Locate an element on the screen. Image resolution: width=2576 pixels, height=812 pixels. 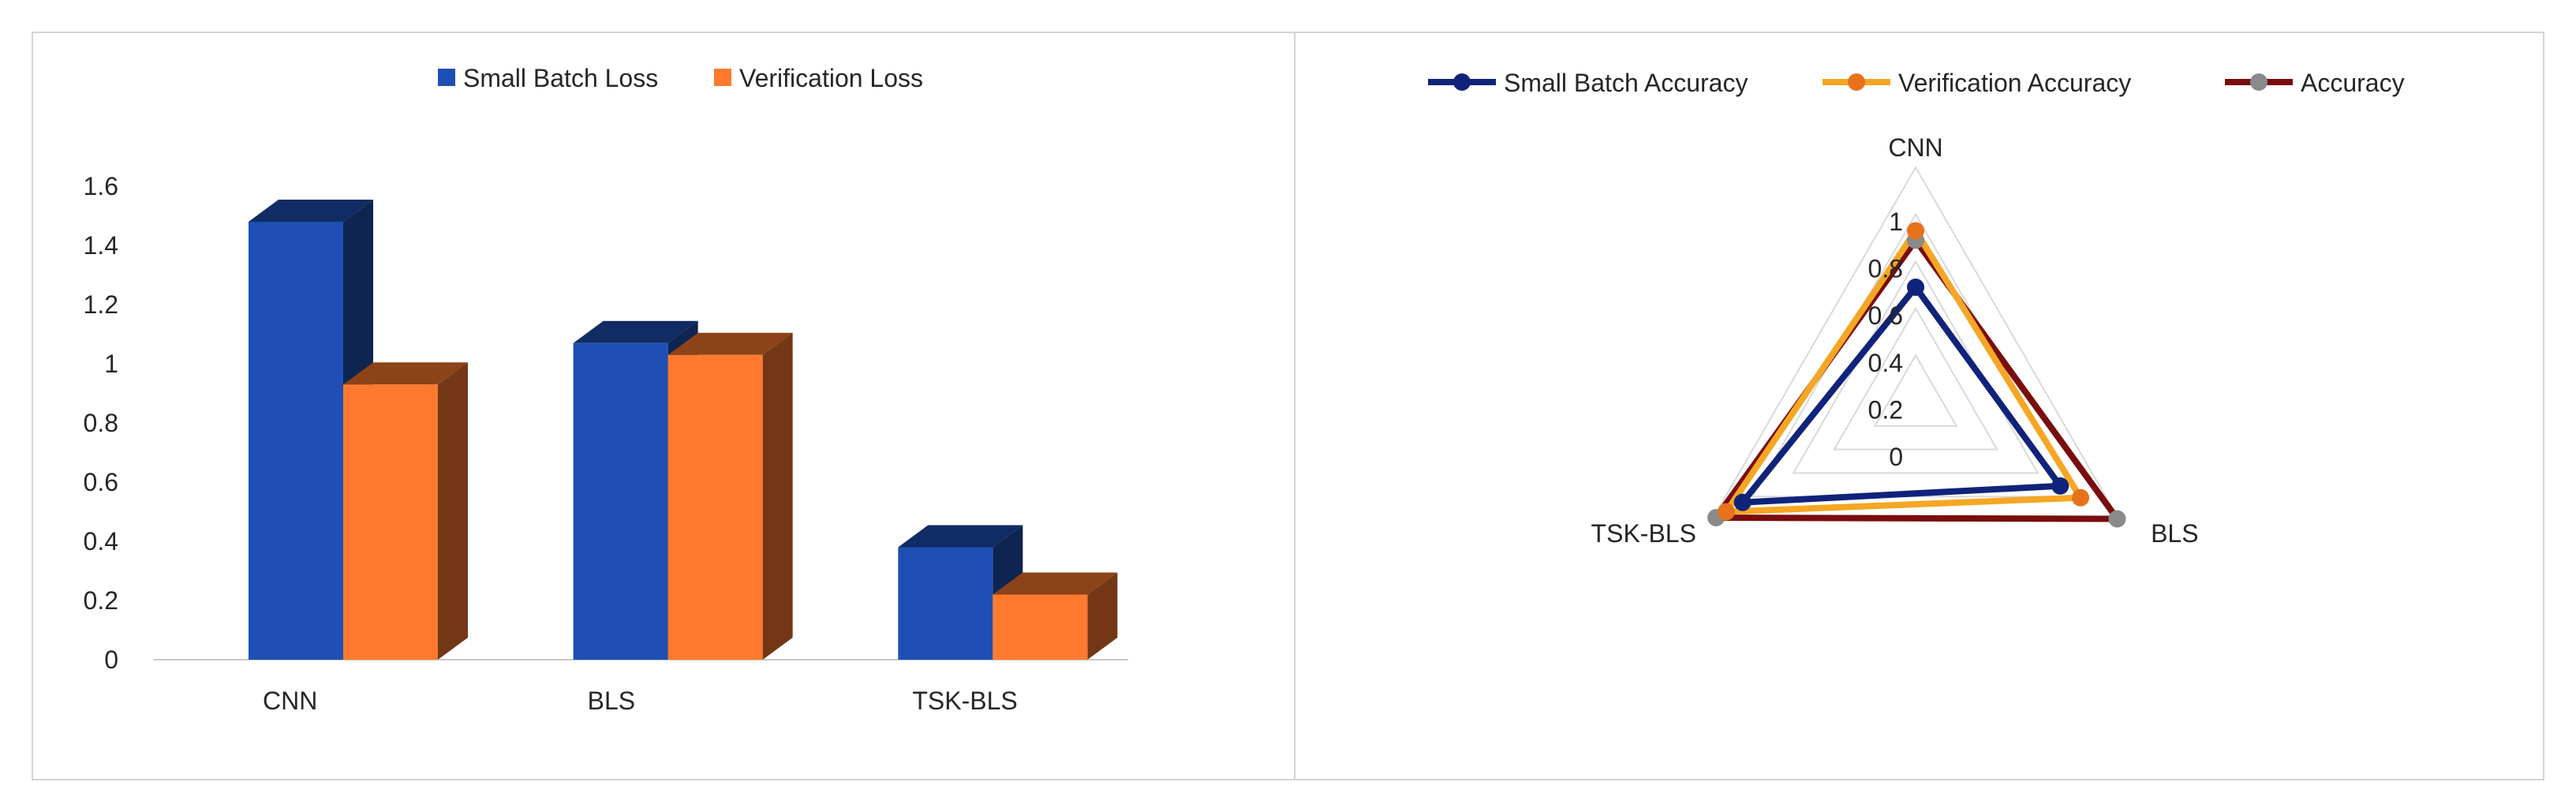
radar-legend-label: Accuracy is located at coordinates (2353, 83).